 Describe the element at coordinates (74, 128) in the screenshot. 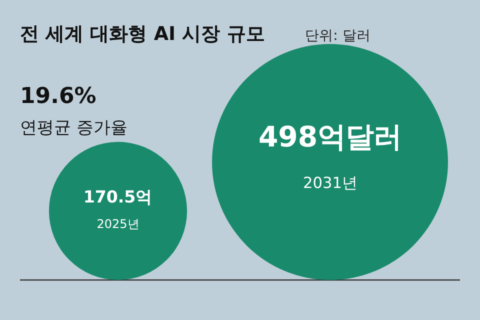

I see `text: 연평균 증가율` at that location.